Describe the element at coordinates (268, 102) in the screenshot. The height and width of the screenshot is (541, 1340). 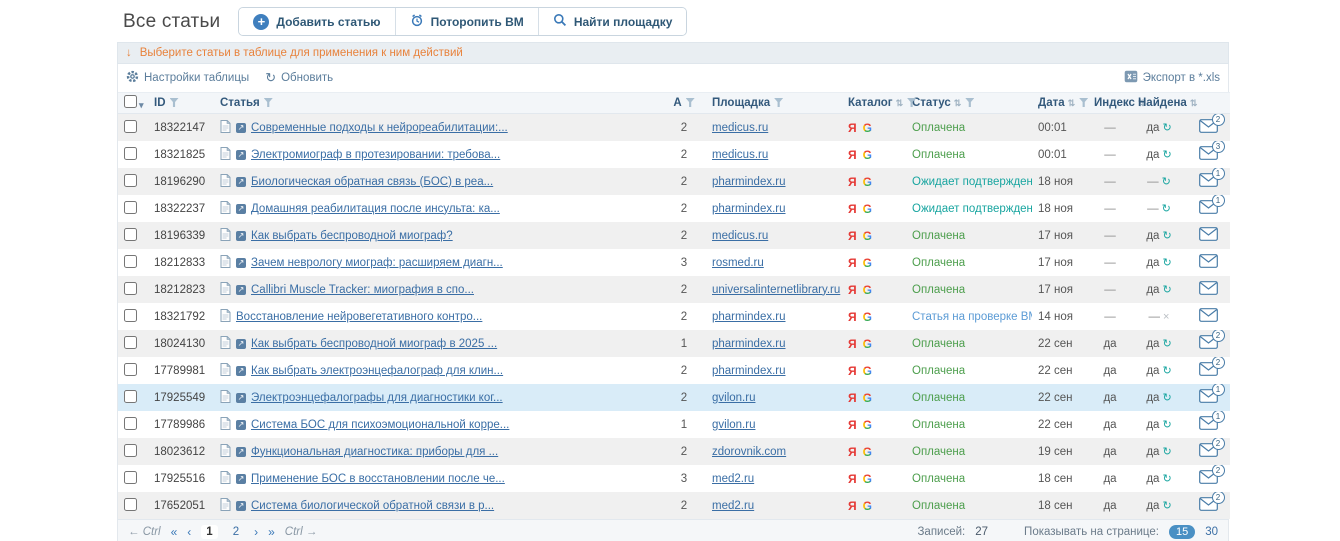
I see `article-filter-icon` at that location.